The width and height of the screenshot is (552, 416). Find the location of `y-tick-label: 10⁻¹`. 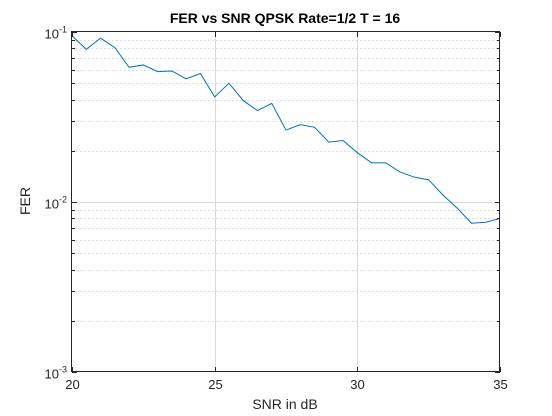

y-tick-label: 10⁻¹ is located at coordinates (56, 33).